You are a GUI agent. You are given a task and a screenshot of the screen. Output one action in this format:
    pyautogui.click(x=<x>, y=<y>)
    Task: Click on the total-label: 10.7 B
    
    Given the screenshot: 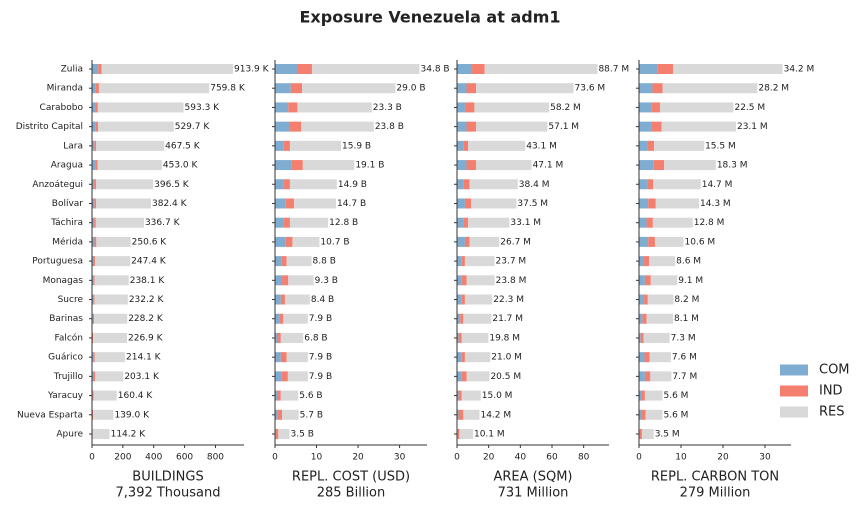 What is the action you would take?
    pyautogui.click(x=334, y=242)
    